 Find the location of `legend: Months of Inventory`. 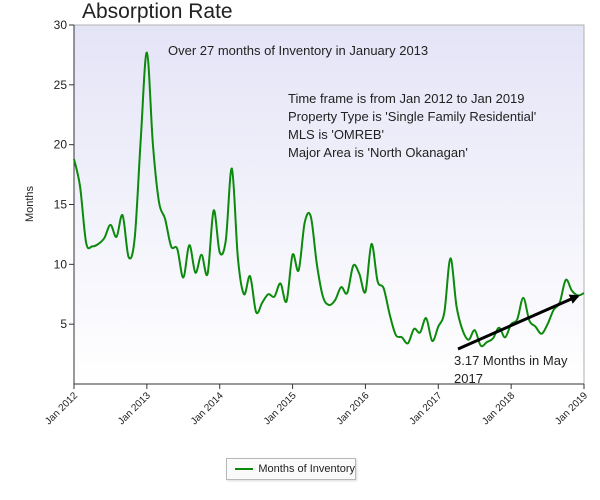

legend: Months of Inventory is located at coordinates (291, 469).